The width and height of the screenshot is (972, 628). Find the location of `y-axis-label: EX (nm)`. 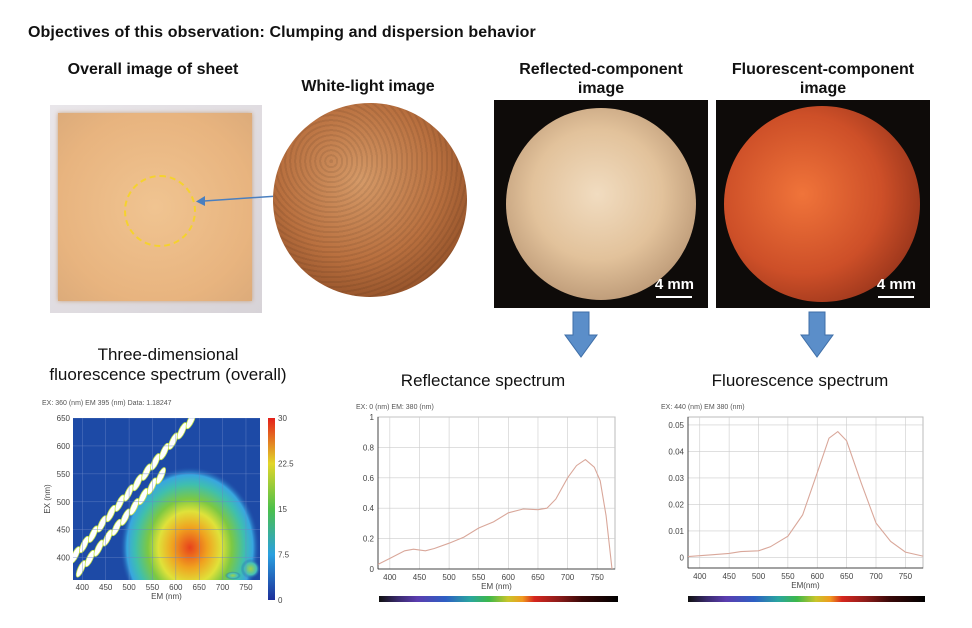

y-axis-label: EX (nm) is located at coordinates (47, 499).